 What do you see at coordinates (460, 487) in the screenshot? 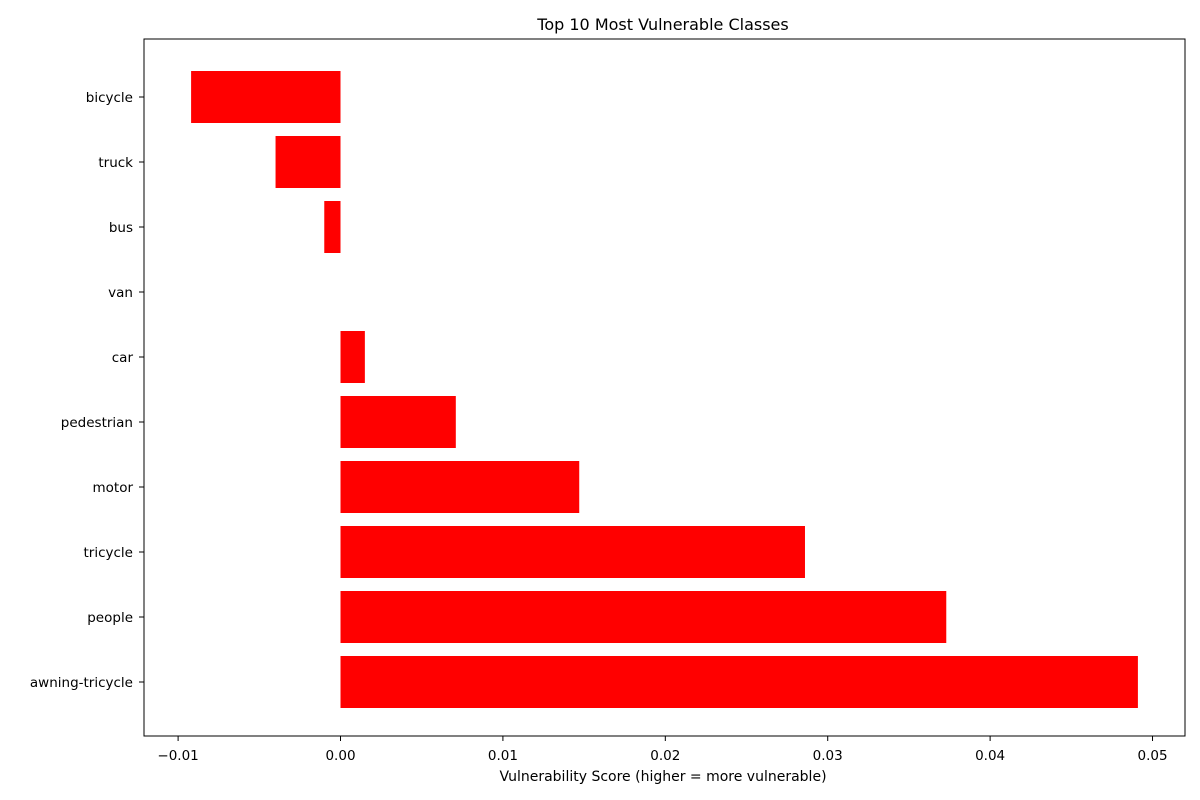
I see `bar-motor` at bounding box center [460, 487].